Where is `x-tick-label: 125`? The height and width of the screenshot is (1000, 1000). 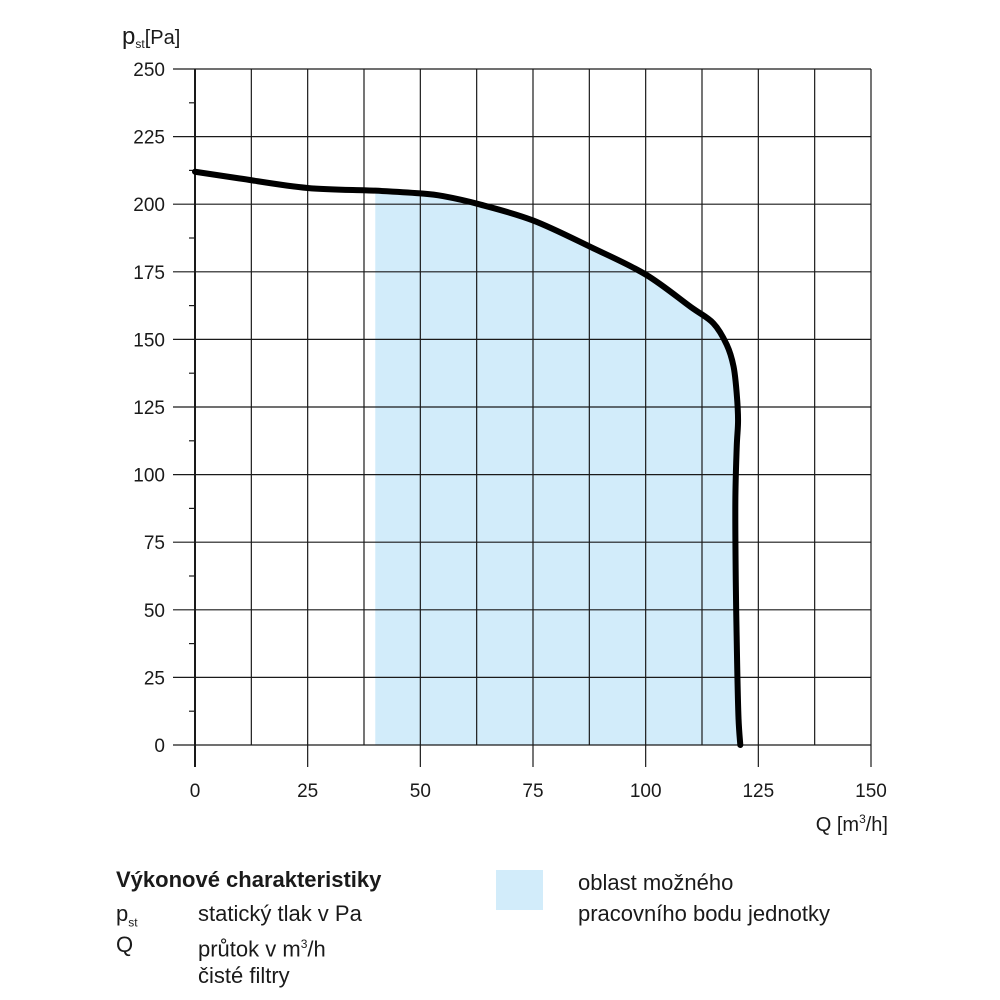
x-tick-label: 125 is located at coordinates (758, 791).